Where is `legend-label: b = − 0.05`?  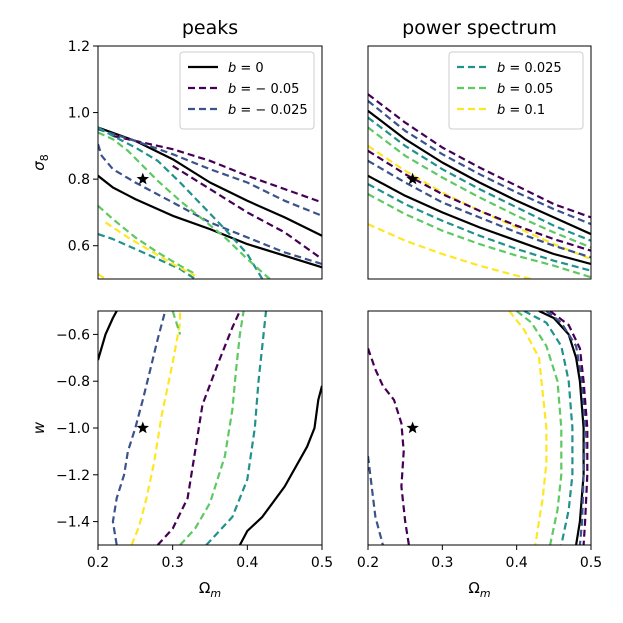
legend-label: b = − 0.05 is located at coordinates (263, 89).